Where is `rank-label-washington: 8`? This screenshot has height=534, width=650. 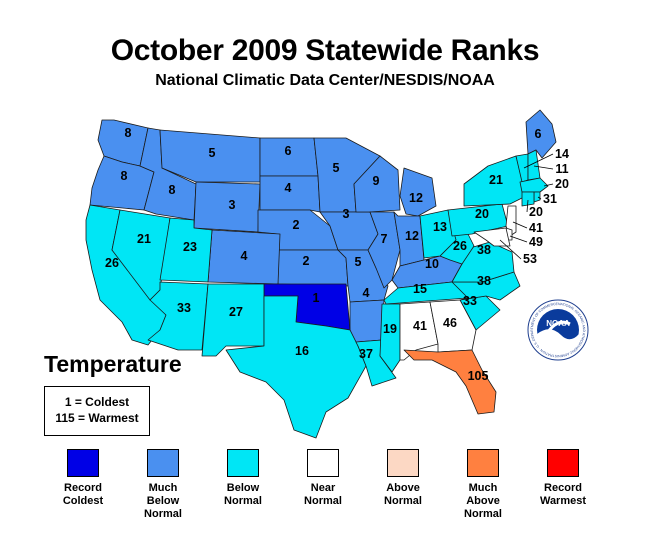 rank-label-washington: 8 is located at coordinates (128, 133).